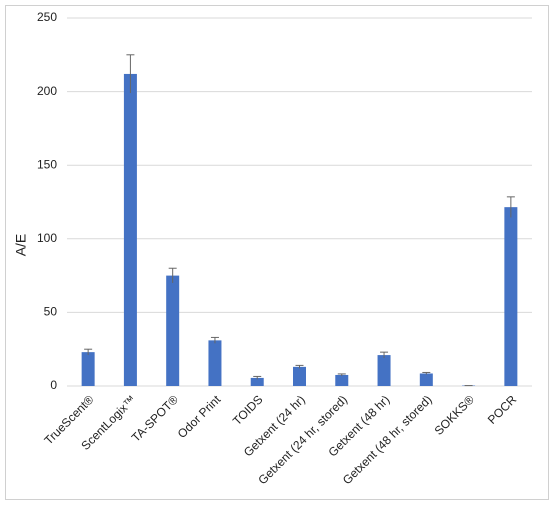 This screenshot has width=559, height=517. What do you see at coordinates (47, 238) in the screenshot?
I see `y-tick-label: 100` at bounding box center [47, 238].